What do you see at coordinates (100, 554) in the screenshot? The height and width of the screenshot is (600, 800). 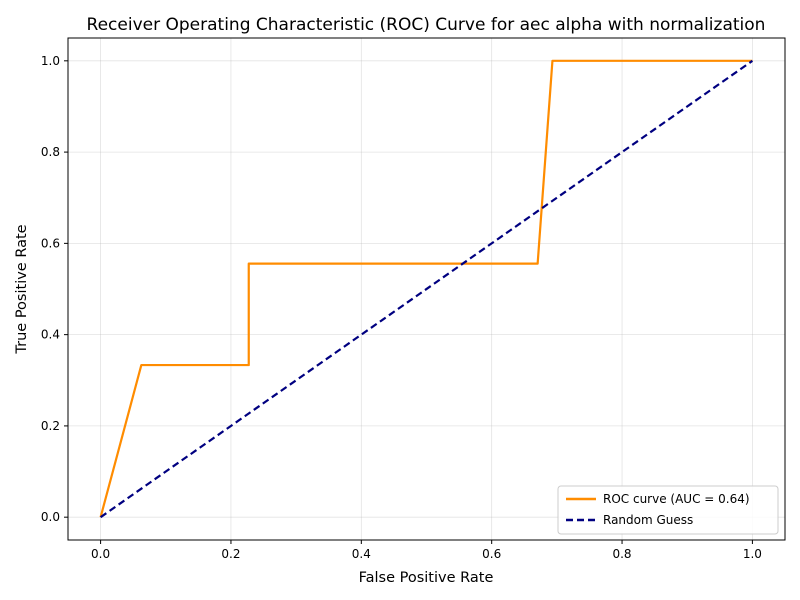 I see `x-tick-label: 0.0` at bounding box center [100, 554].